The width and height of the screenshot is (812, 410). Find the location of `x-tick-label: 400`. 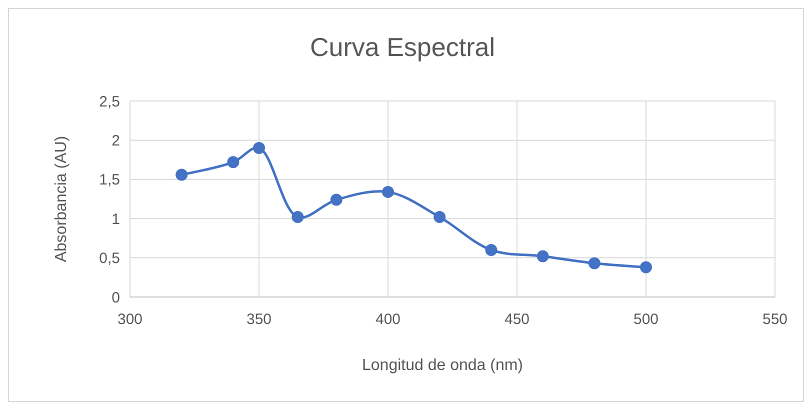

x-tick-label: 400 is located at coordinates (388, 319).